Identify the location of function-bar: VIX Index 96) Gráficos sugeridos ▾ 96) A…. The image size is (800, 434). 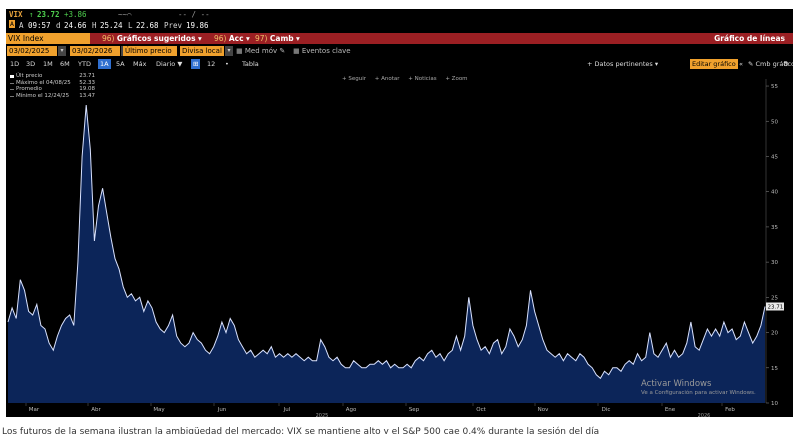
(399, 38).